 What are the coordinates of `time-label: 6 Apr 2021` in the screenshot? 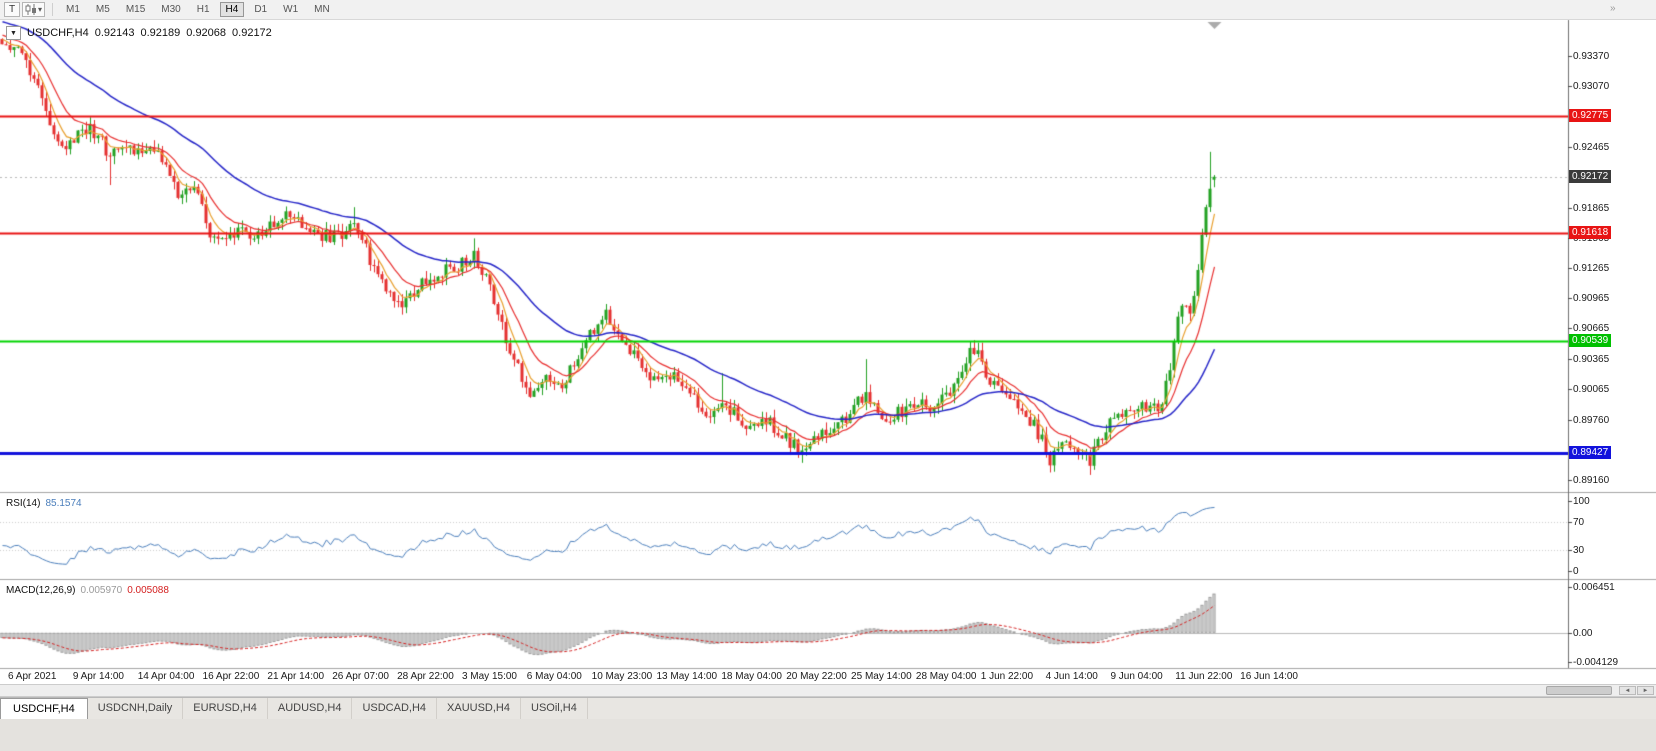 It's located at (32, 676).